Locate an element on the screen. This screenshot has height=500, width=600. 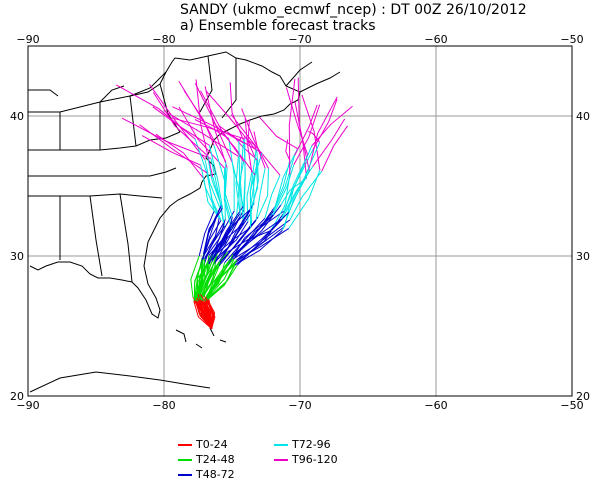
caribbean-islands is located at coordinates (128, 360).